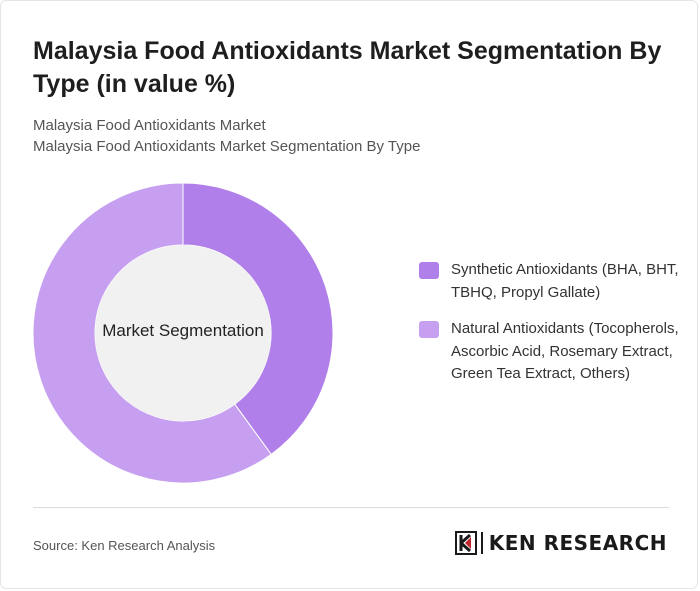 The height and width of the screenshot is (591, 700). What do you see at coordinates (465, 543) in the screenshot?
I see `ken-research-k-icon` at bounding box center [465, 543].